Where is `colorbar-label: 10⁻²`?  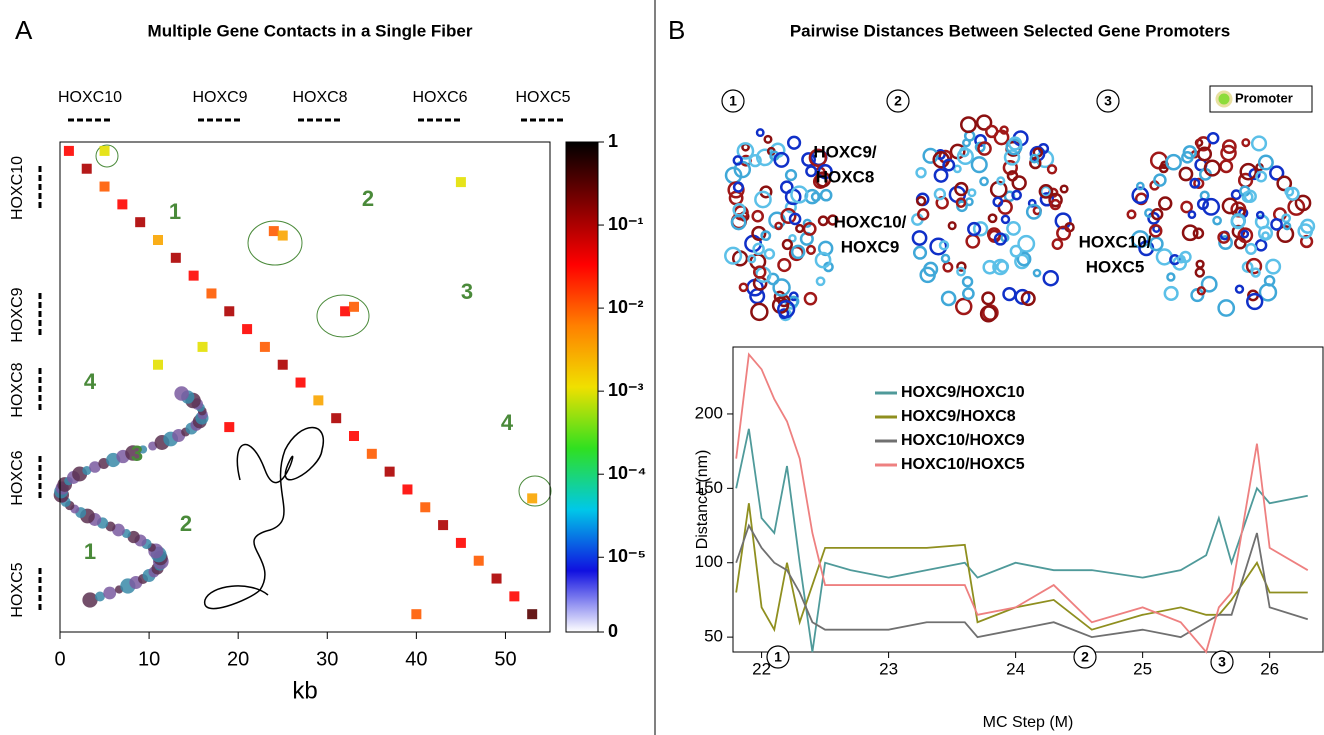 colorbar-label: 10⁻² is located at coordinates (626, 307).